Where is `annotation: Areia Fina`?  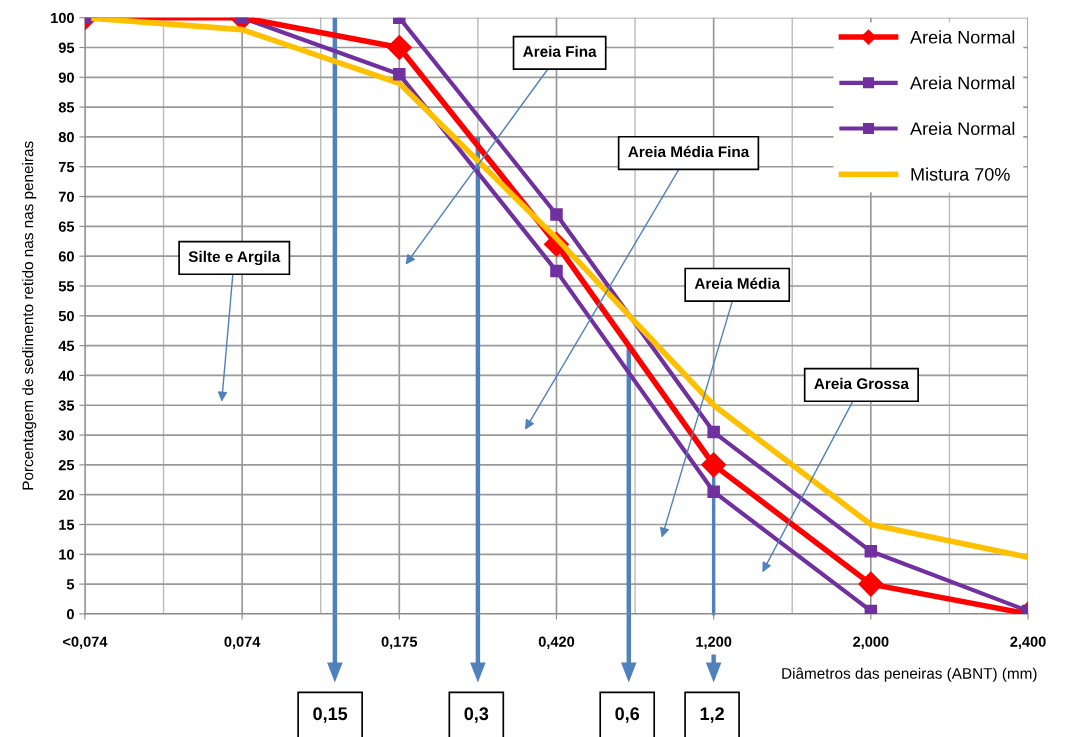 annotation: Areia Fina is located at coordinates (560, 51).